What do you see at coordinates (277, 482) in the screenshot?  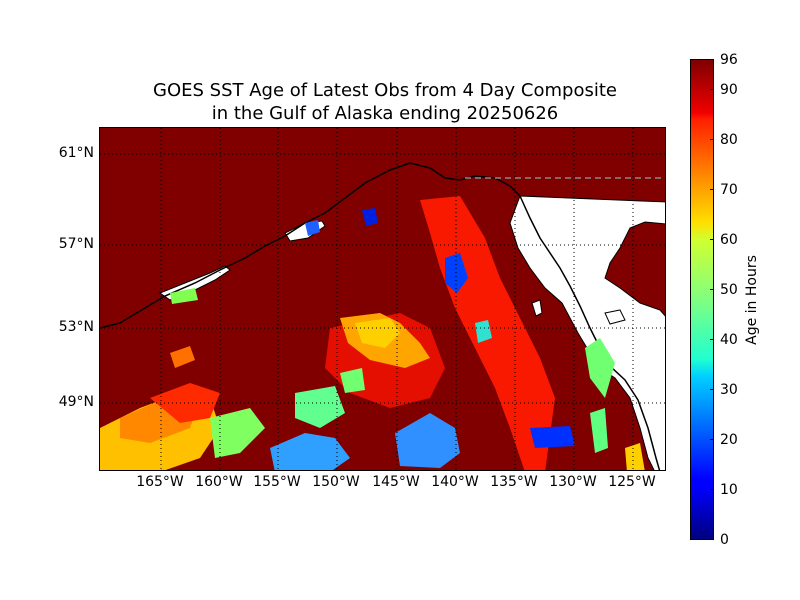 I see `lon-label-155w: 155°W` at bounding box center [277, 482].